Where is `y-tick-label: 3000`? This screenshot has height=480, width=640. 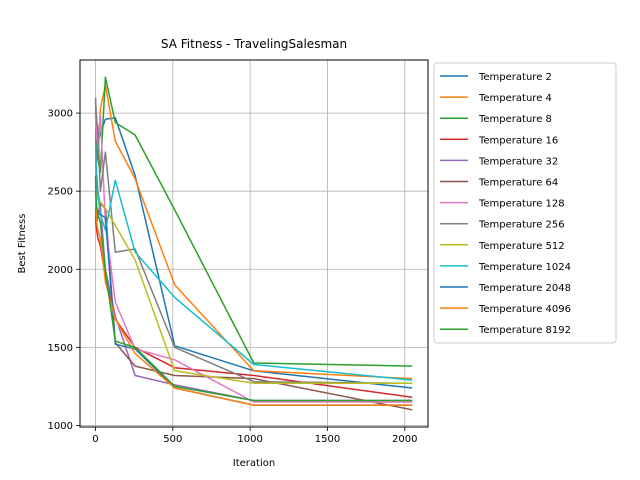
y-tick-label: 3000 is located at coordinates (60, 114).